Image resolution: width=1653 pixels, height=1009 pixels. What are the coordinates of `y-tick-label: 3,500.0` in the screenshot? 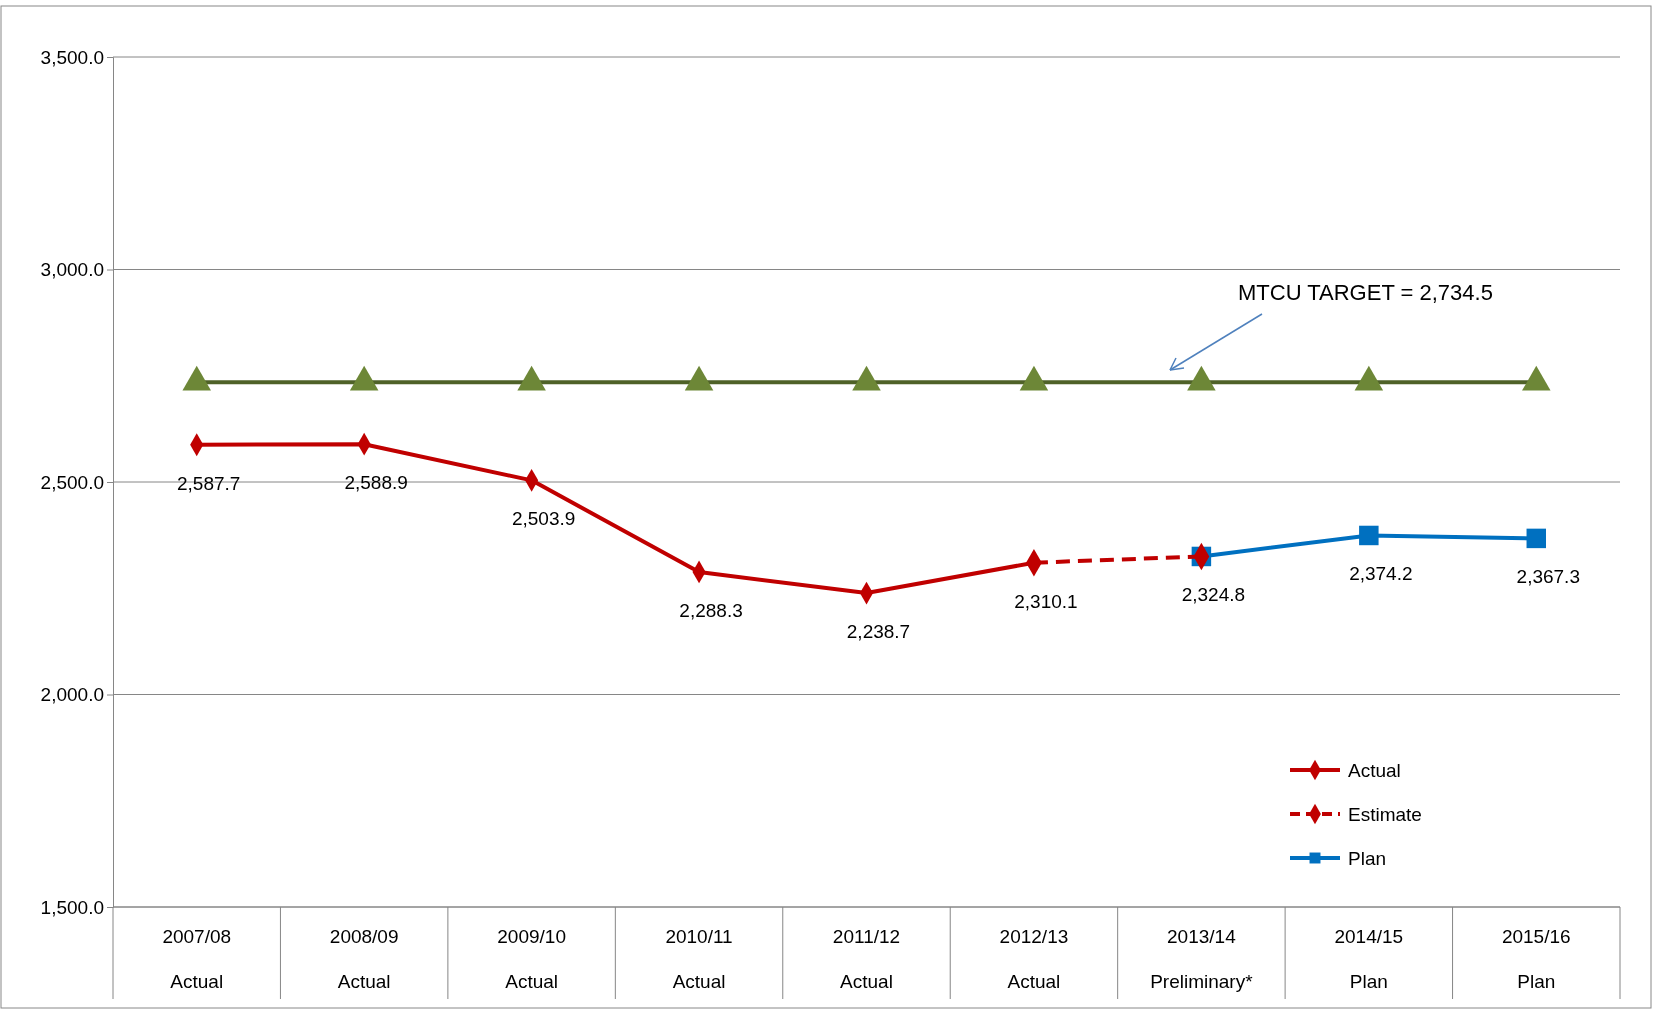 It's located at (72, 57).